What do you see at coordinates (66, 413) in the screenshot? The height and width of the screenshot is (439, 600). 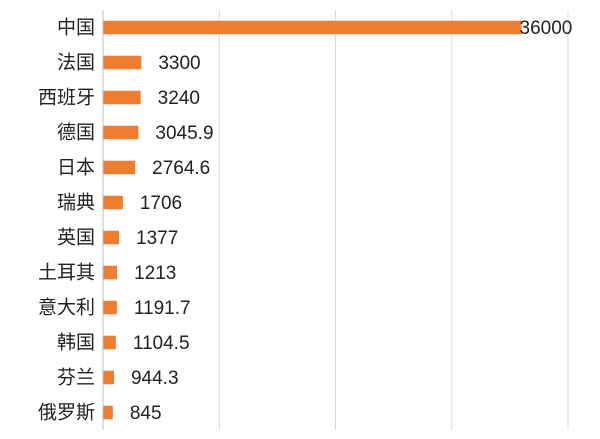 I see `category-label: 俄罗斯` at bounding box center [66, 413].